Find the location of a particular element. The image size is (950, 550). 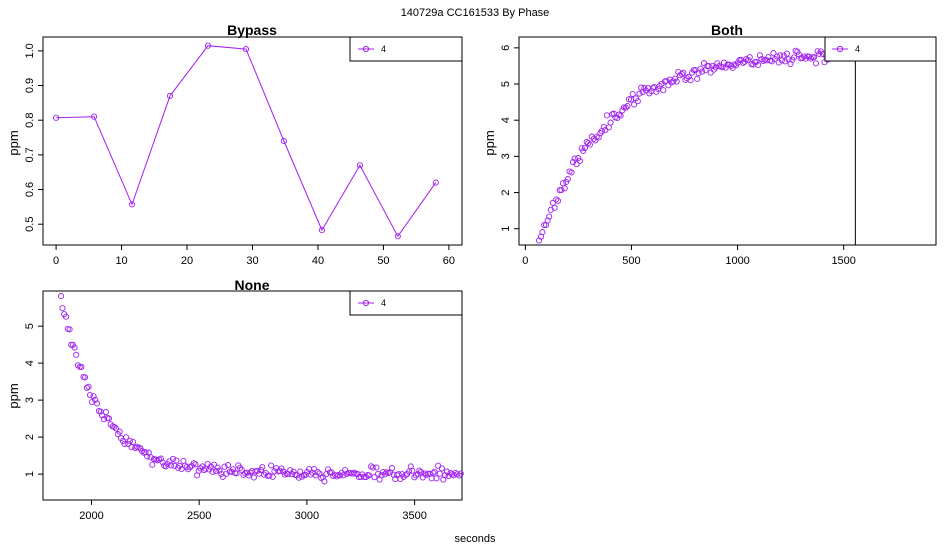

y-tick-label: 6 is located at coordinates (506, 48).